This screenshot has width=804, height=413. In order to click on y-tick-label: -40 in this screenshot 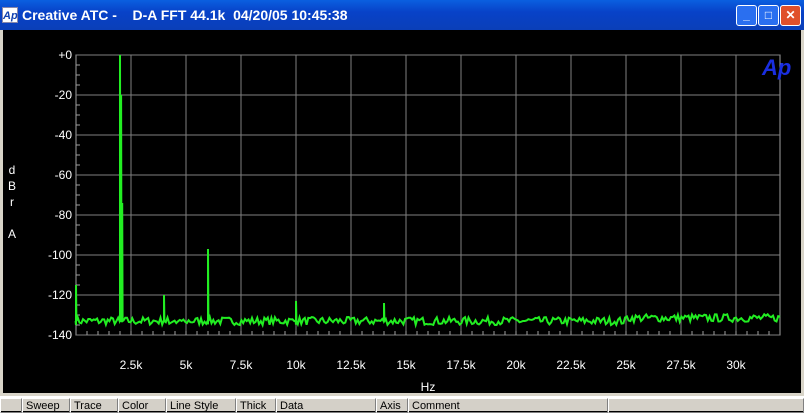, I will do `click(64, 135)`.